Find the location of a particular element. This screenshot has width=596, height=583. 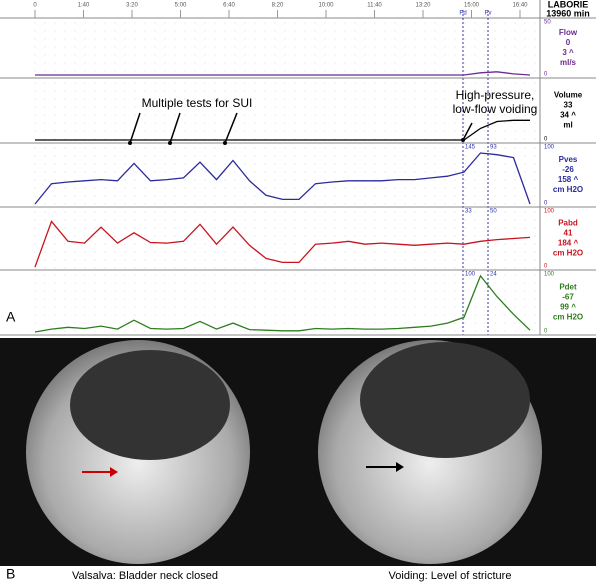

annotation: Multiple tests for SUI is located at coordinates (197, 103).